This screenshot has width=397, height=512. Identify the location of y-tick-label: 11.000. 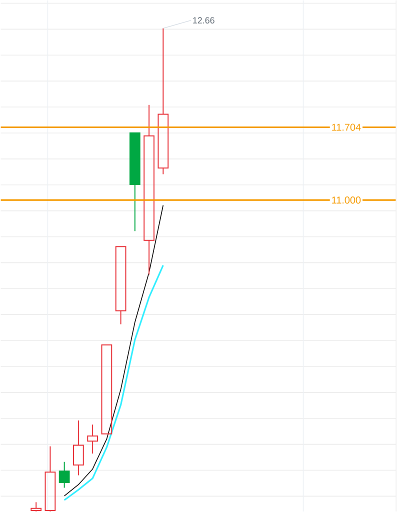
(346, 200).